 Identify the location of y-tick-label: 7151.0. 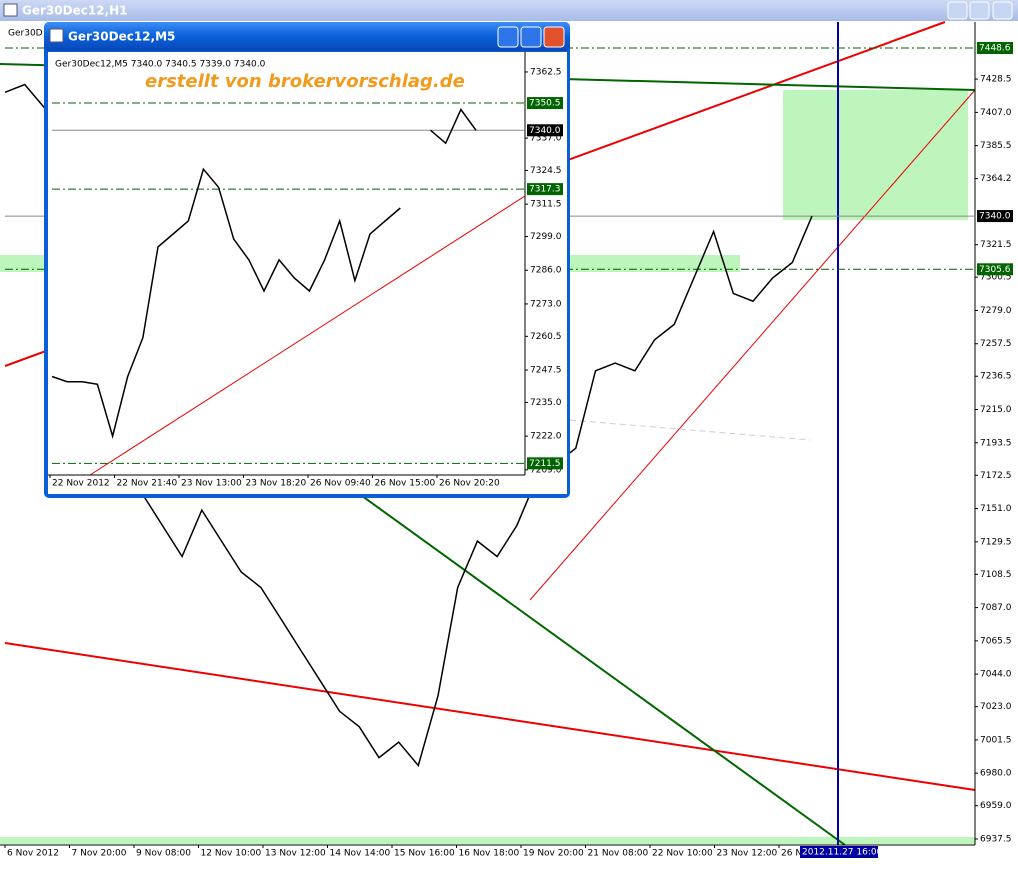
(996, 509).